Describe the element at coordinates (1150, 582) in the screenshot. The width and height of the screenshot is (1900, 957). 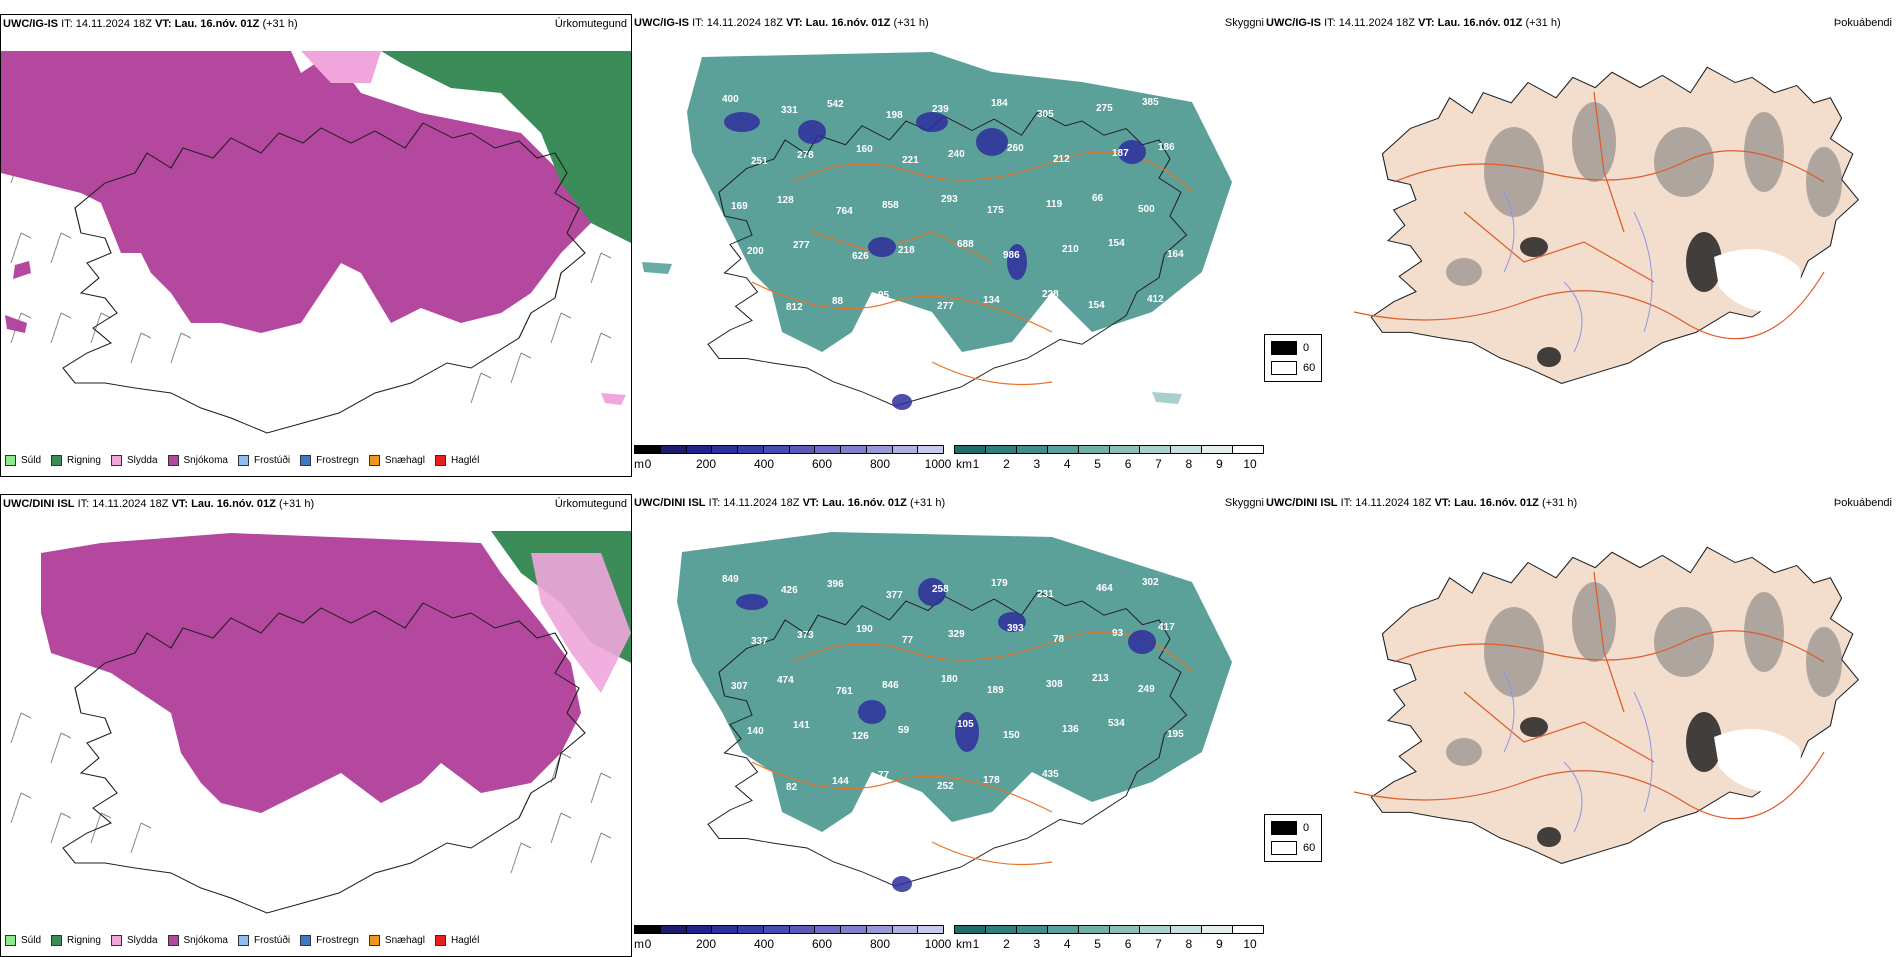
I see `cloudbase-label: 302` at that location.